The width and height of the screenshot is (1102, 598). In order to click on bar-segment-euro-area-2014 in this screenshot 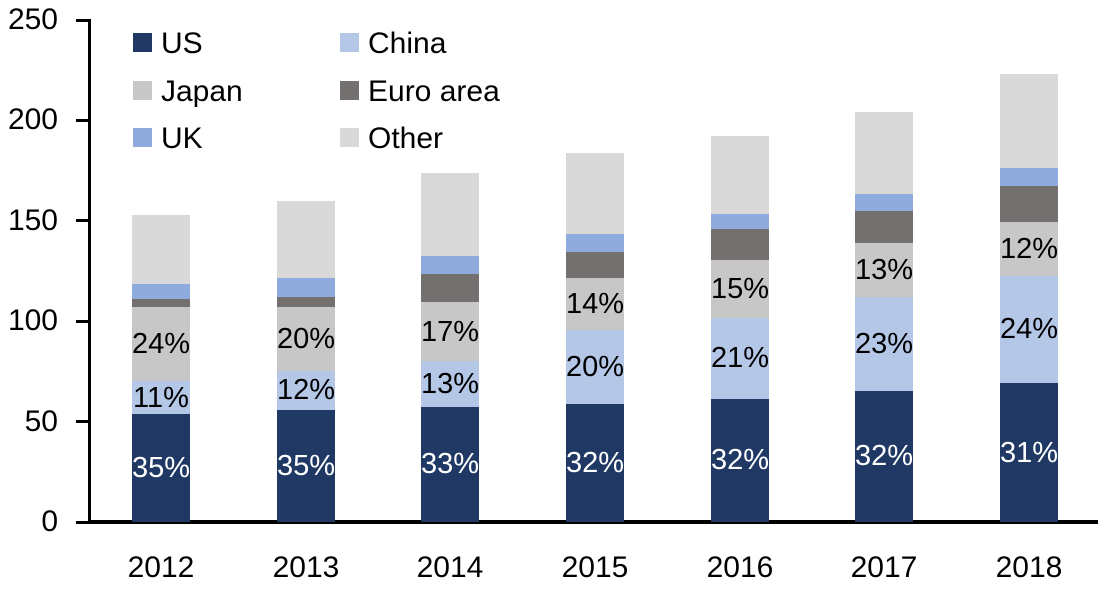, I will do `click(450, 287)`.